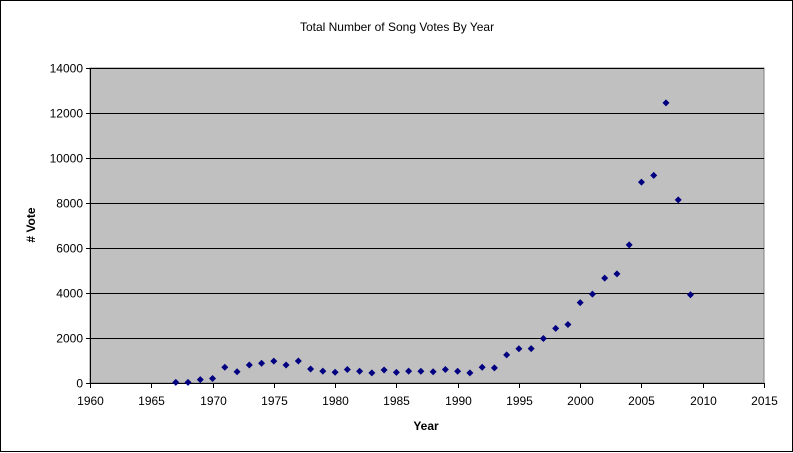 Image resolution: width=793 pixels, height=453 pixels. What do you see at coordinates (397, 27) in the screenshot?
I see `chart-title: Total Number of Song Votes By Year` at bounding box center [397, 27].